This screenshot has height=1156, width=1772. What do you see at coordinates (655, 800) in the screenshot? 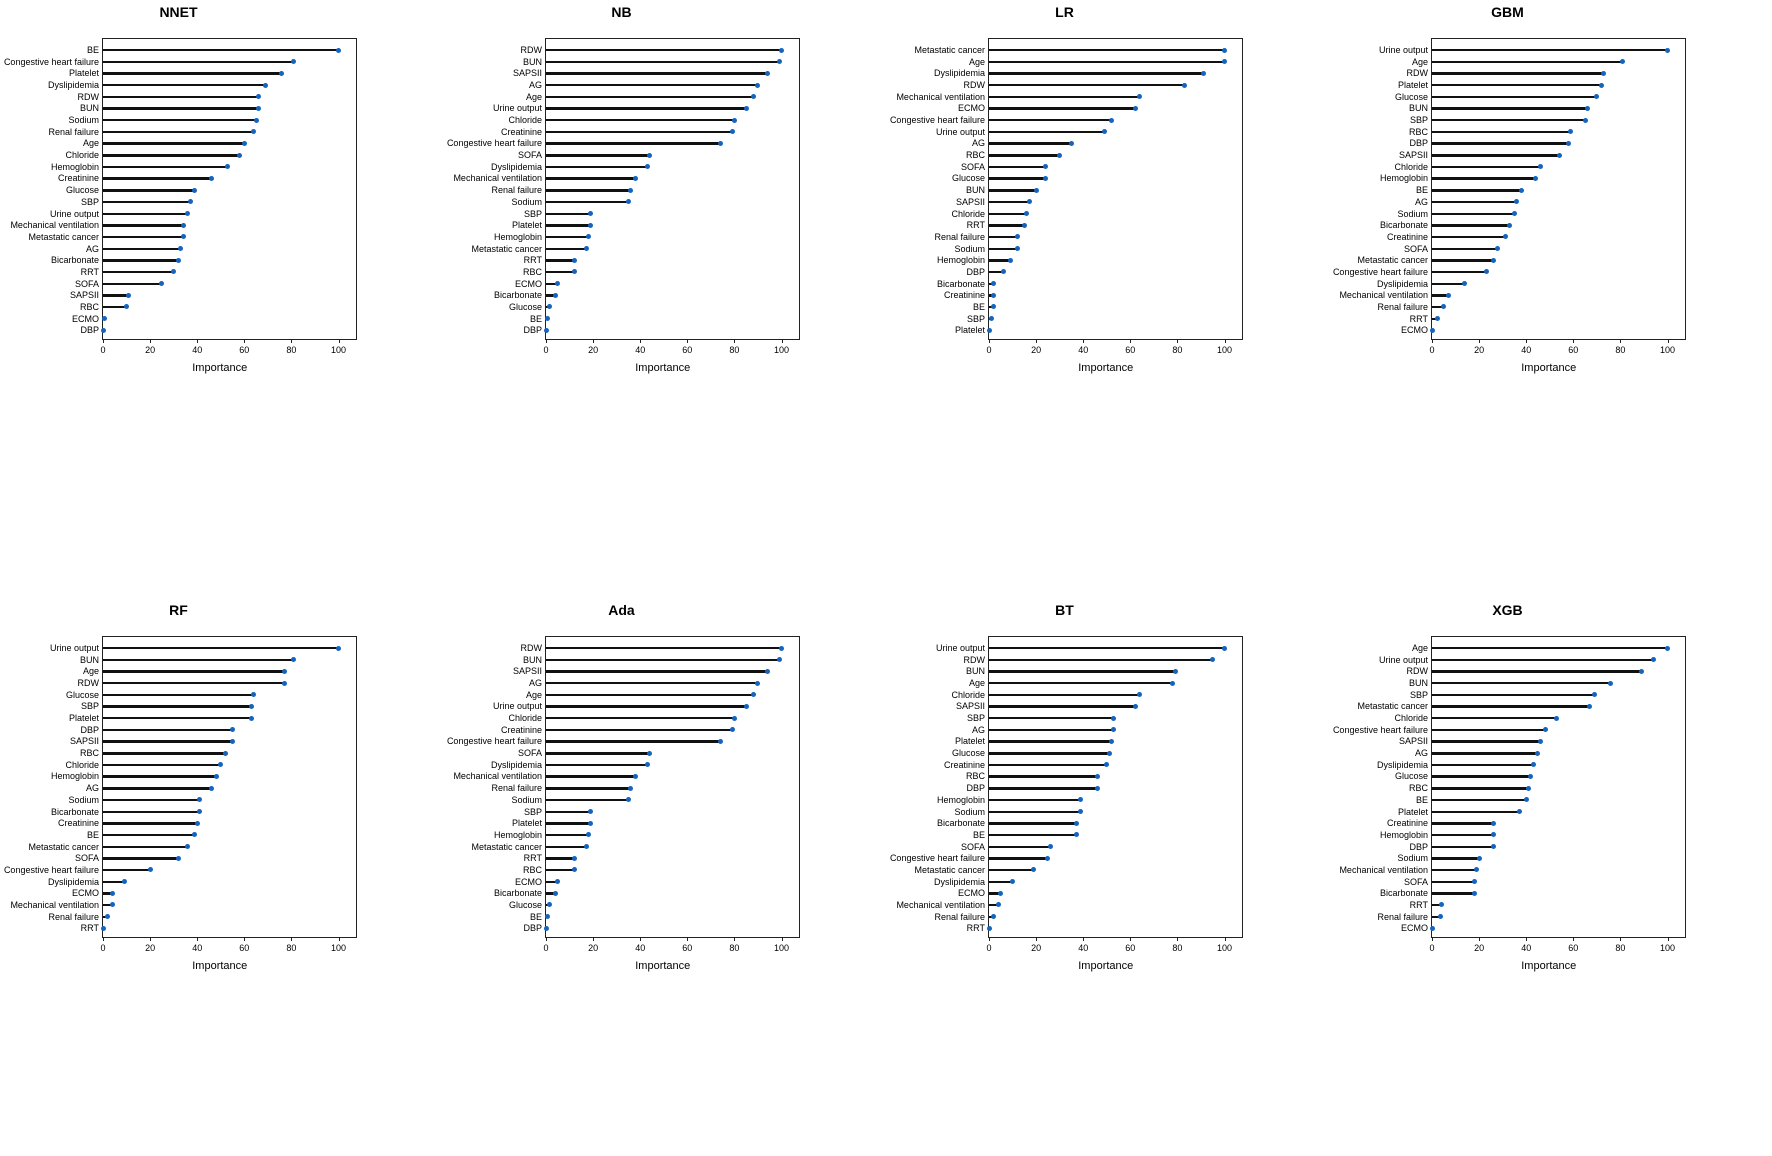
I see `lollipop-row: Sodium` at bounding box center [655, 800].